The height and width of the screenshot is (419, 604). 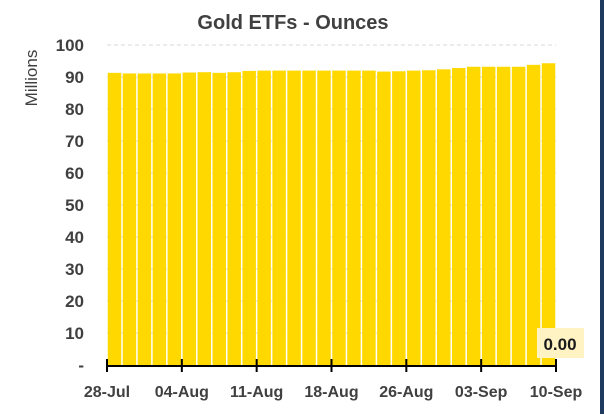 I want to click on y-tick-label: 30, so click(x=74, y=269).